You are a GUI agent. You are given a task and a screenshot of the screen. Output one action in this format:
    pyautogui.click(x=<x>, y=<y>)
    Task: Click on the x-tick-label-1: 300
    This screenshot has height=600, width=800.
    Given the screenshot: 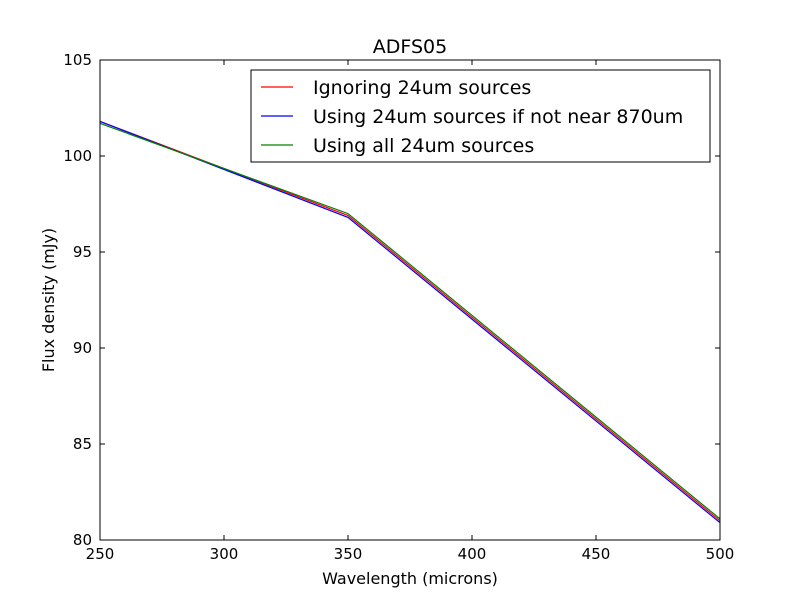 What is the action you would take?
    pyautogui.click(x=224, y=554)
    